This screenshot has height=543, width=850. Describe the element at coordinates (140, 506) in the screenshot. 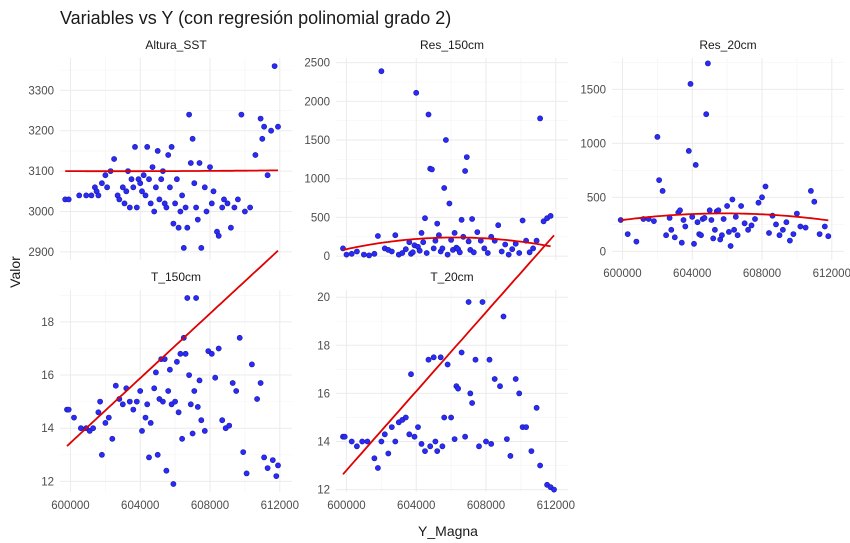

I see `x-tick-label: 604000` at that location.